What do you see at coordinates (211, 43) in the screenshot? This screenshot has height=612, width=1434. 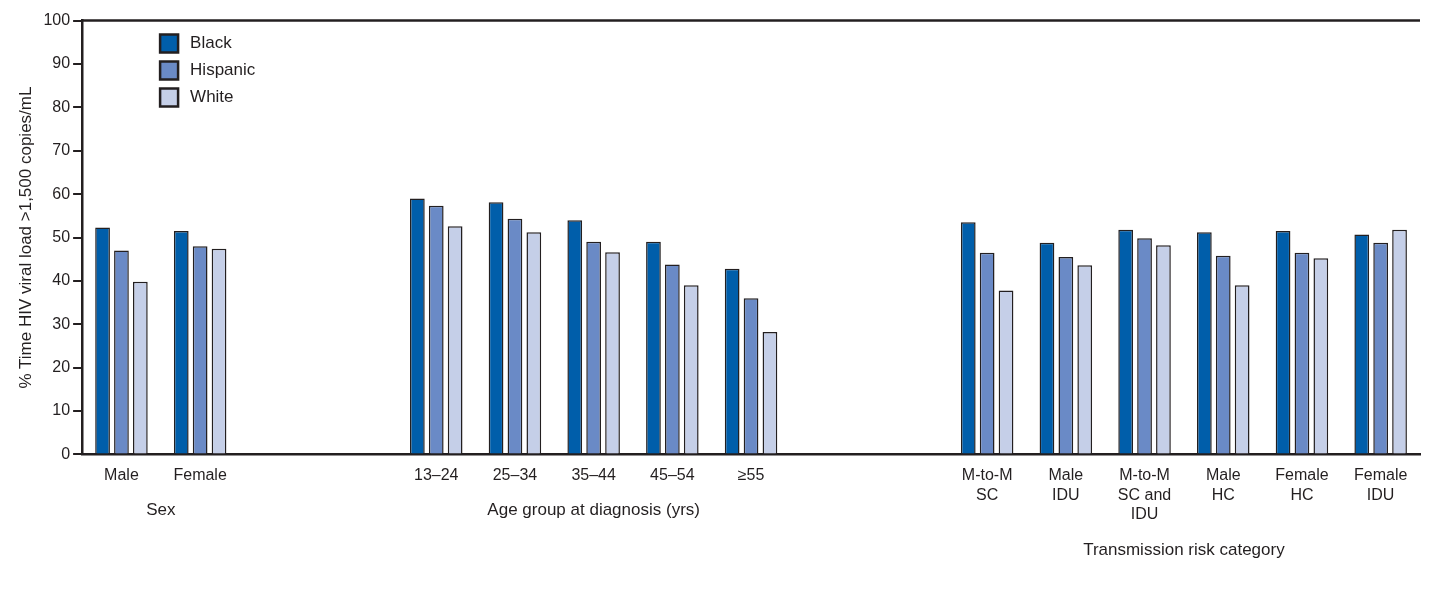 I see `legend-label: Black` at bounding box center [211, 43].